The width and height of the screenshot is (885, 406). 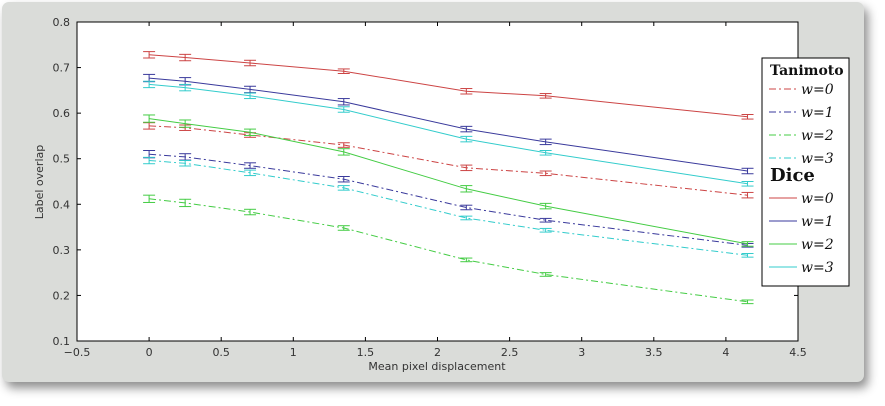 What do you see at coordinates (62, 159) in the screenshot?
I see `y-tick-label: 0.5` at bounding box center [62, 159].